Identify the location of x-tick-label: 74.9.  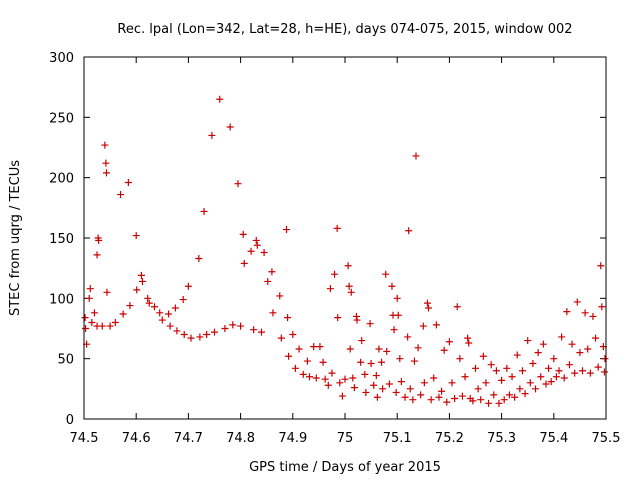
(292, 438).